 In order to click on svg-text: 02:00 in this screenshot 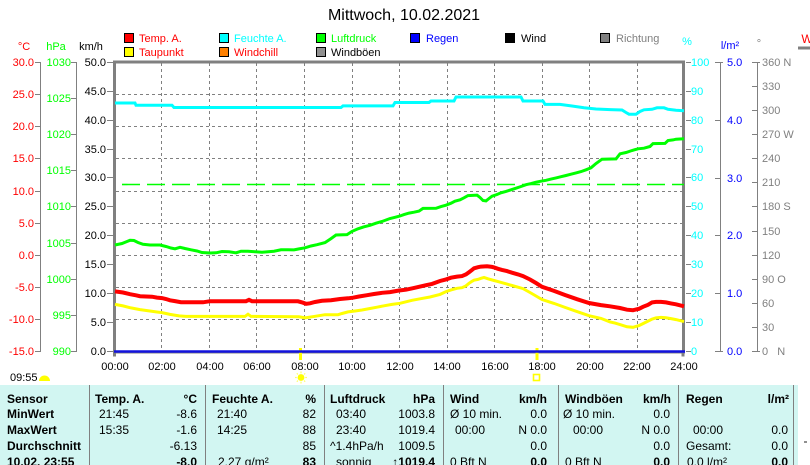, I will do `click(162, 367)`.